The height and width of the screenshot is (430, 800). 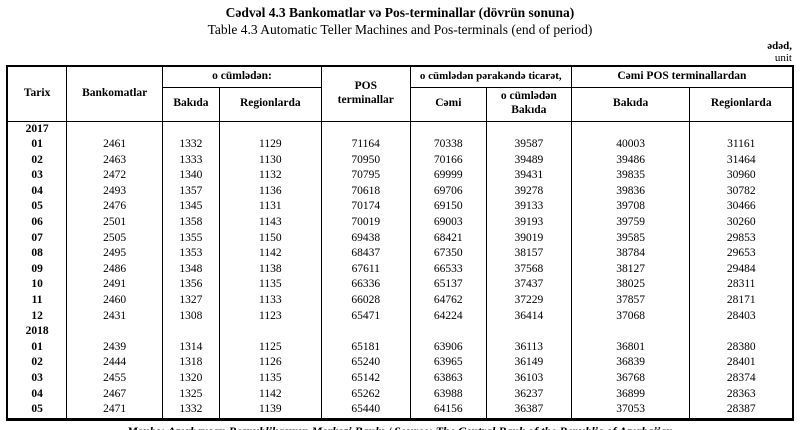 What do you see at coordinates (191, 160) in the screenshot?
I see `value-cell: 1333` at bounding box center [191, 160].